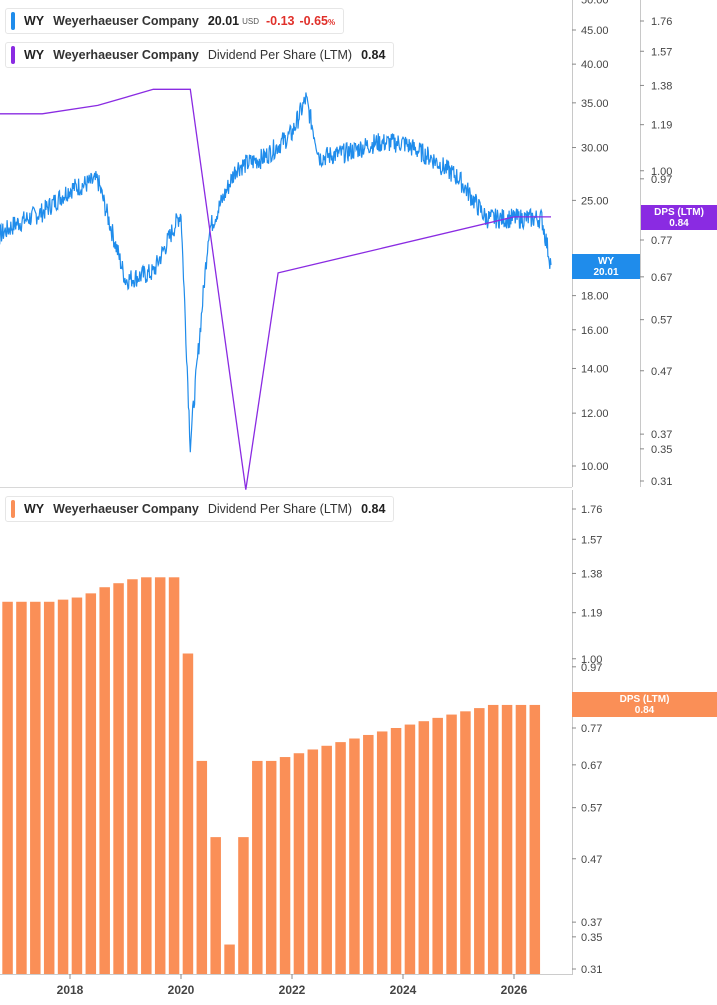 This screenshot has height=1005, width=717. What do you see at coordinates (661, 180) in the screenshot?
I see `dps-tick-label: 0.97` at bounding box center [661, 180].